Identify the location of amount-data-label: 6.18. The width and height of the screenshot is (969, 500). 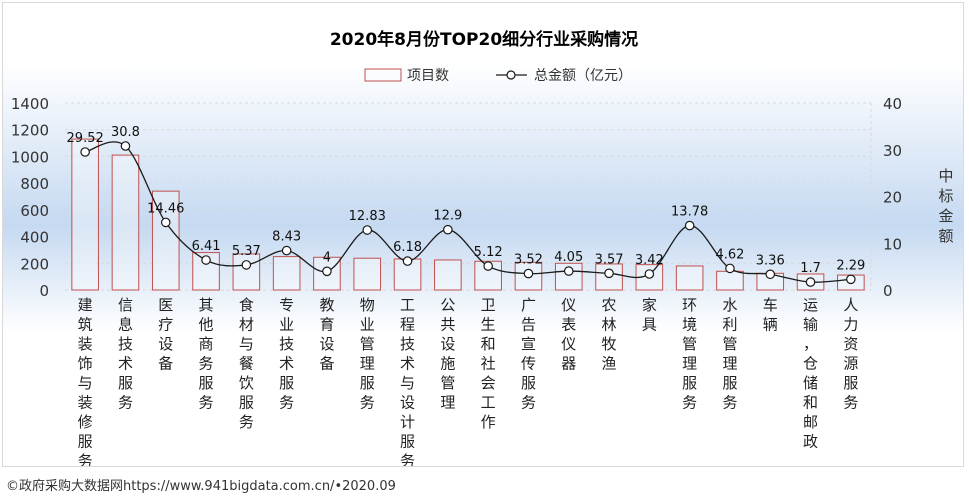
(407, 247).